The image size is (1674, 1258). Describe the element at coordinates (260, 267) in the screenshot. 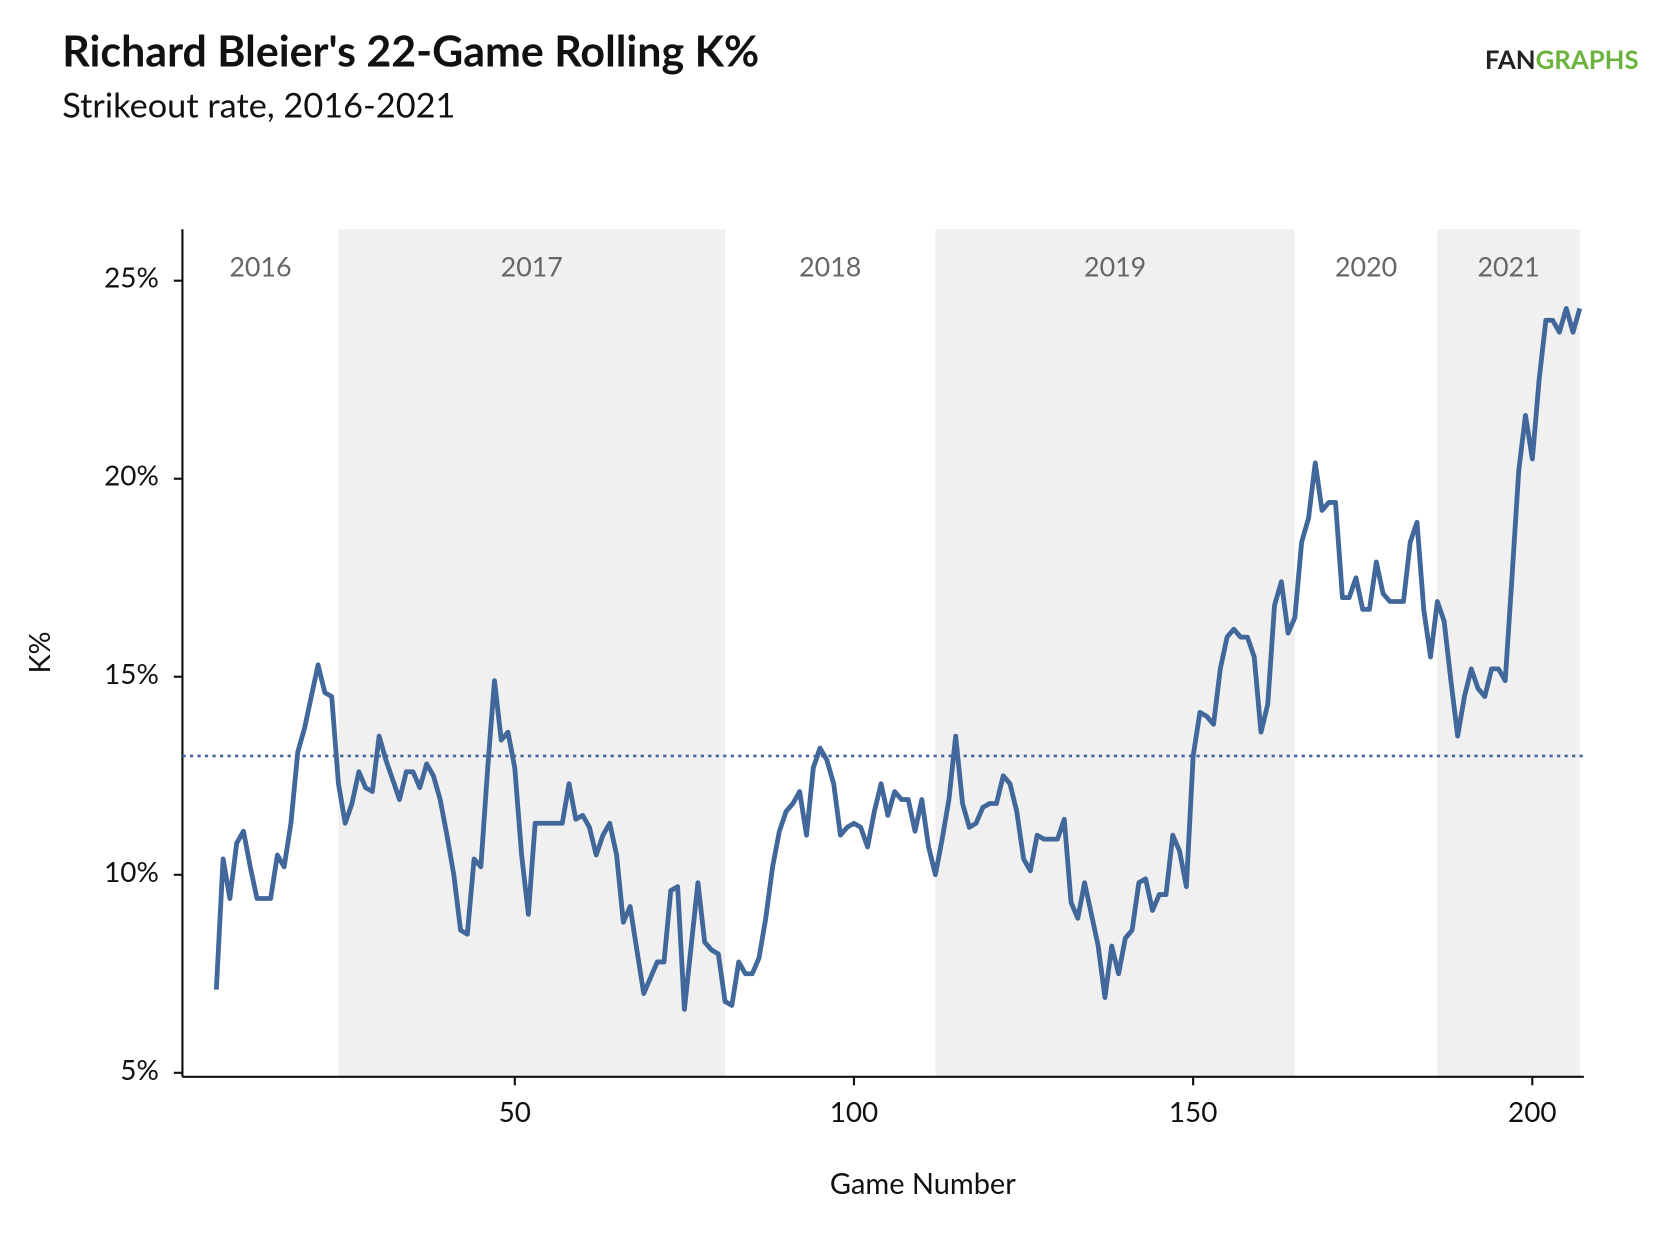

I see `season-label: 2016` at that location.